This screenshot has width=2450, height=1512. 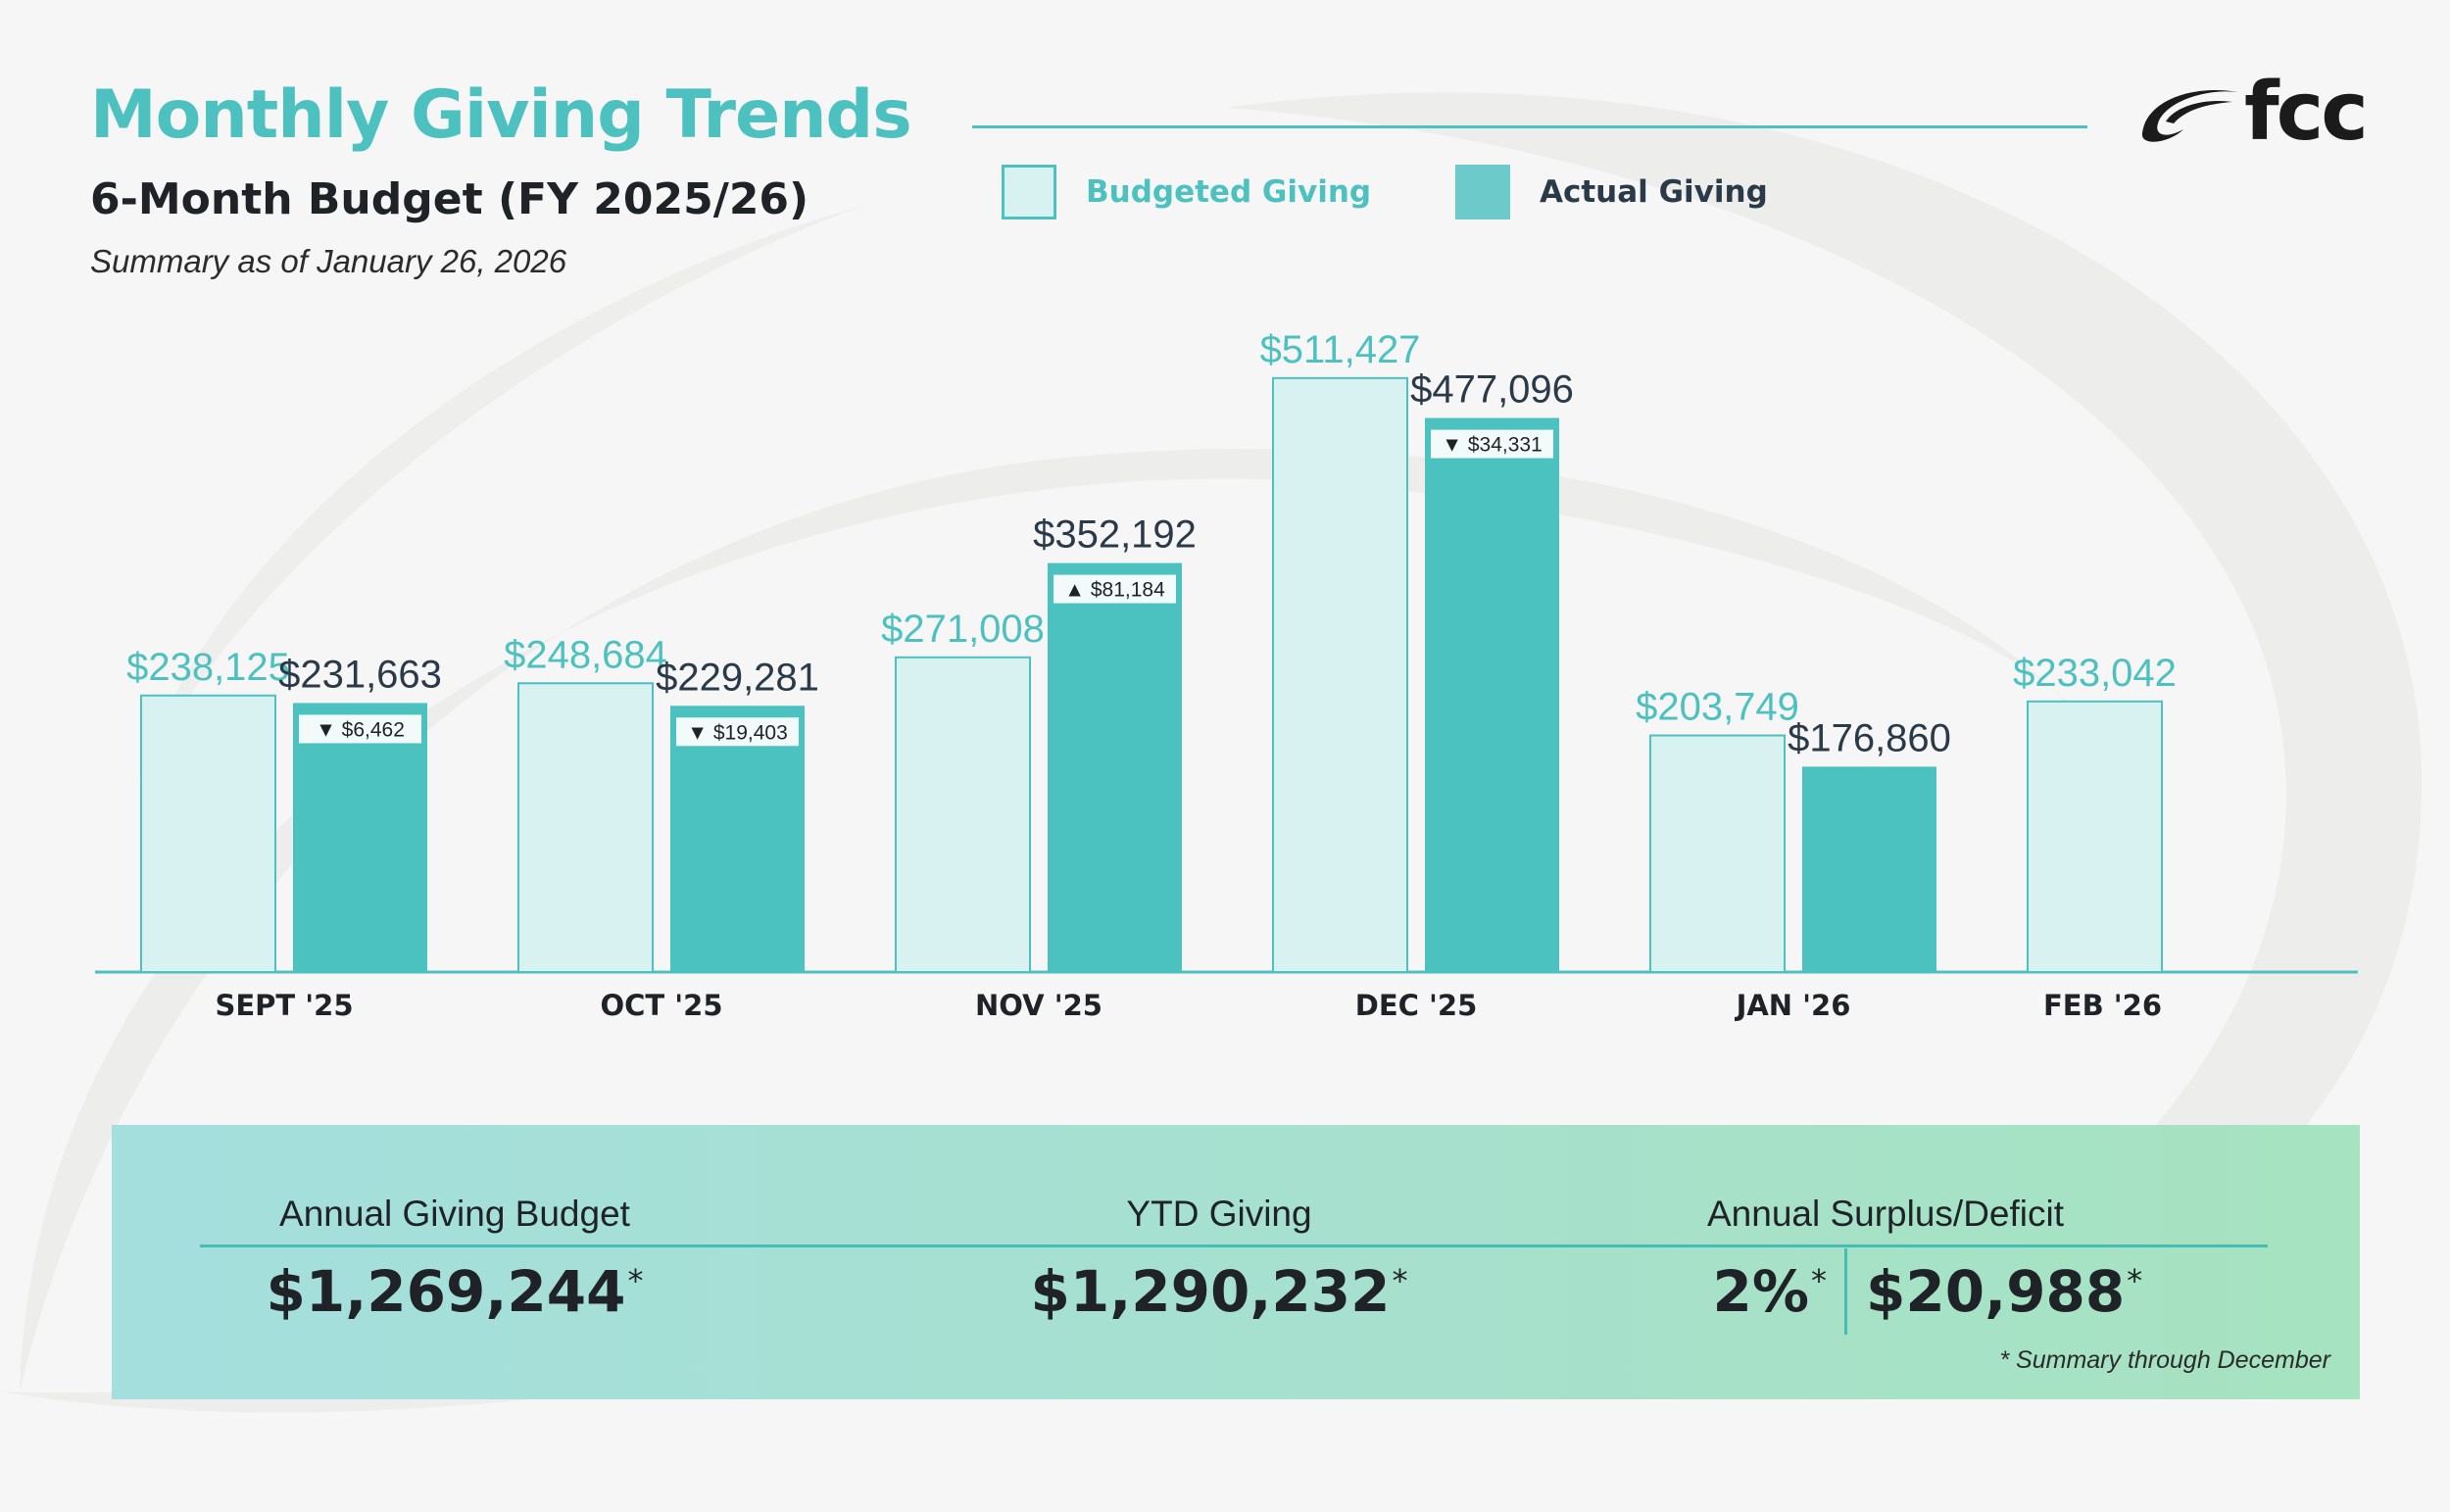 What do you see at coordinates (1115, 535) in the screenshot?
I see `actual-value-label: $352,192` at bounding box center [1115, 535].